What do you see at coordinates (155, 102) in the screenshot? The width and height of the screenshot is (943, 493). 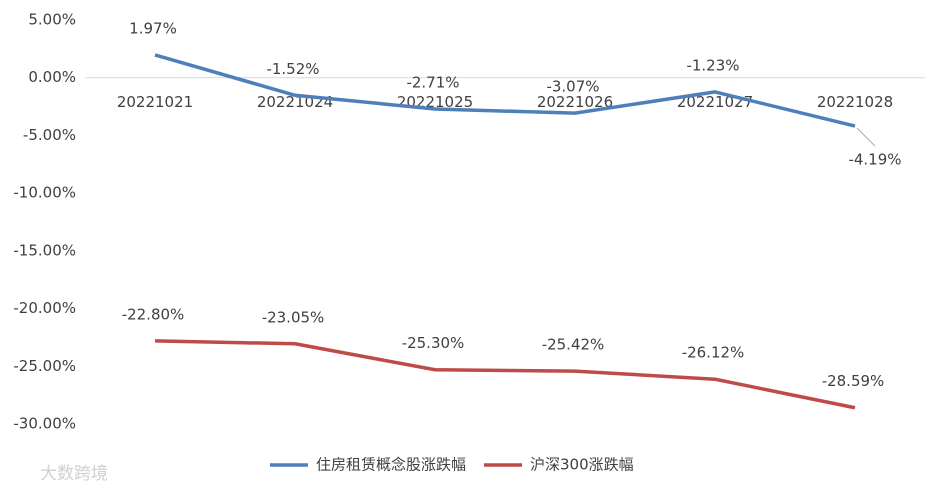 I see `x-tick-label: 20221021` at bounding box center [155, 102].